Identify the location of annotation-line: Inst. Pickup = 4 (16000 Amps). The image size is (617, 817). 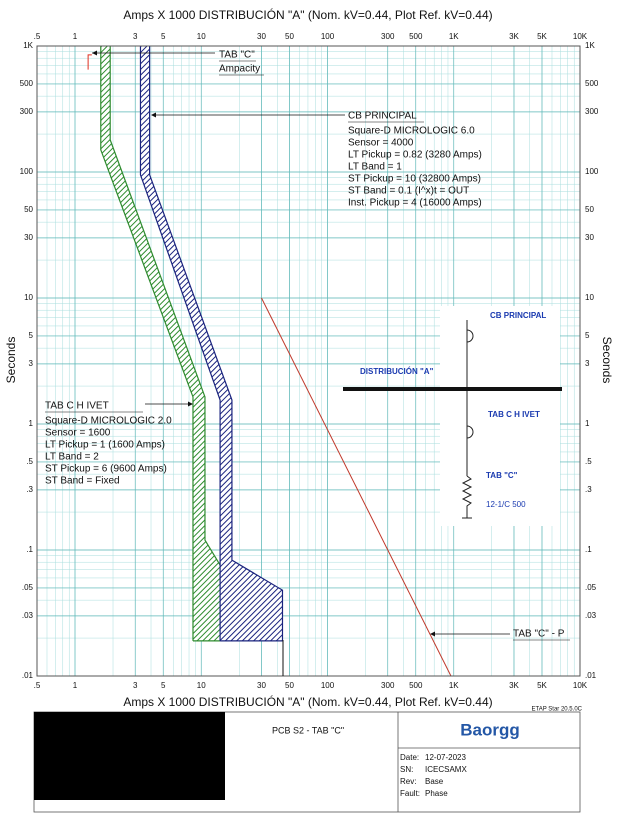
(415, 203).